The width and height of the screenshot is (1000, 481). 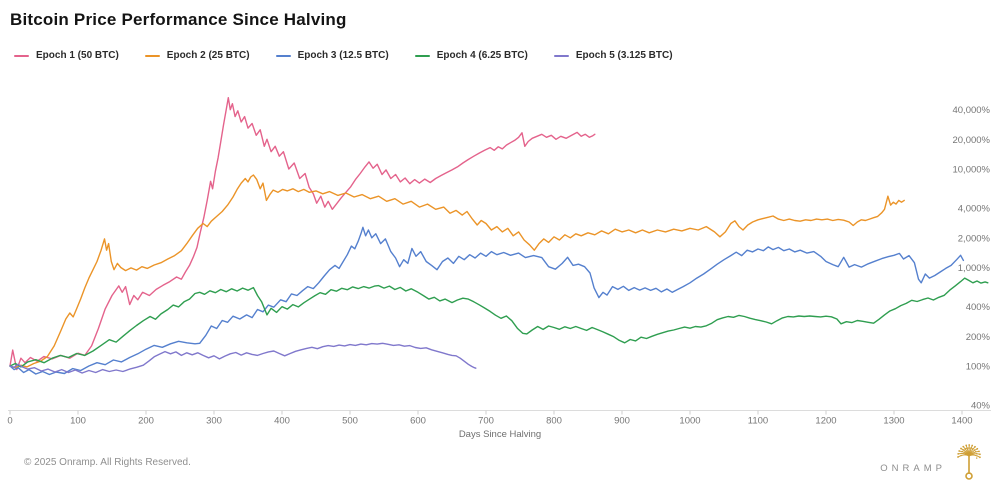 What do you see at coordinates (282, 421) in the screenshot?
I see `x-tick-label: 400` at bounding box center [282, 421].